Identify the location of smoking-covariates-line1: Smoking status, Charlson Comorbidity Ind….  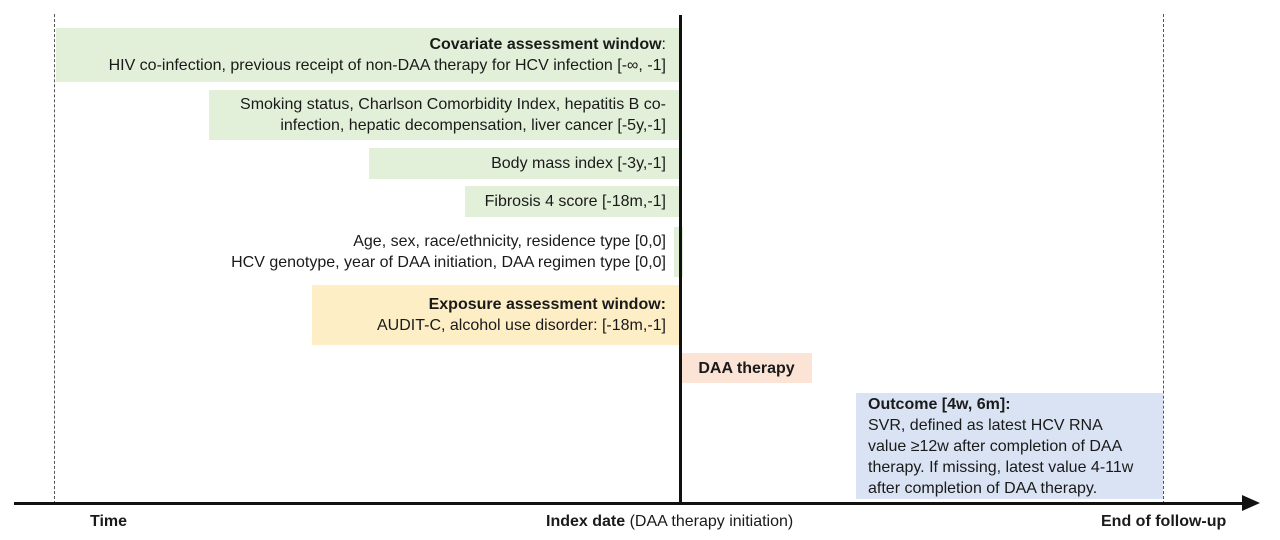
(453, 104).